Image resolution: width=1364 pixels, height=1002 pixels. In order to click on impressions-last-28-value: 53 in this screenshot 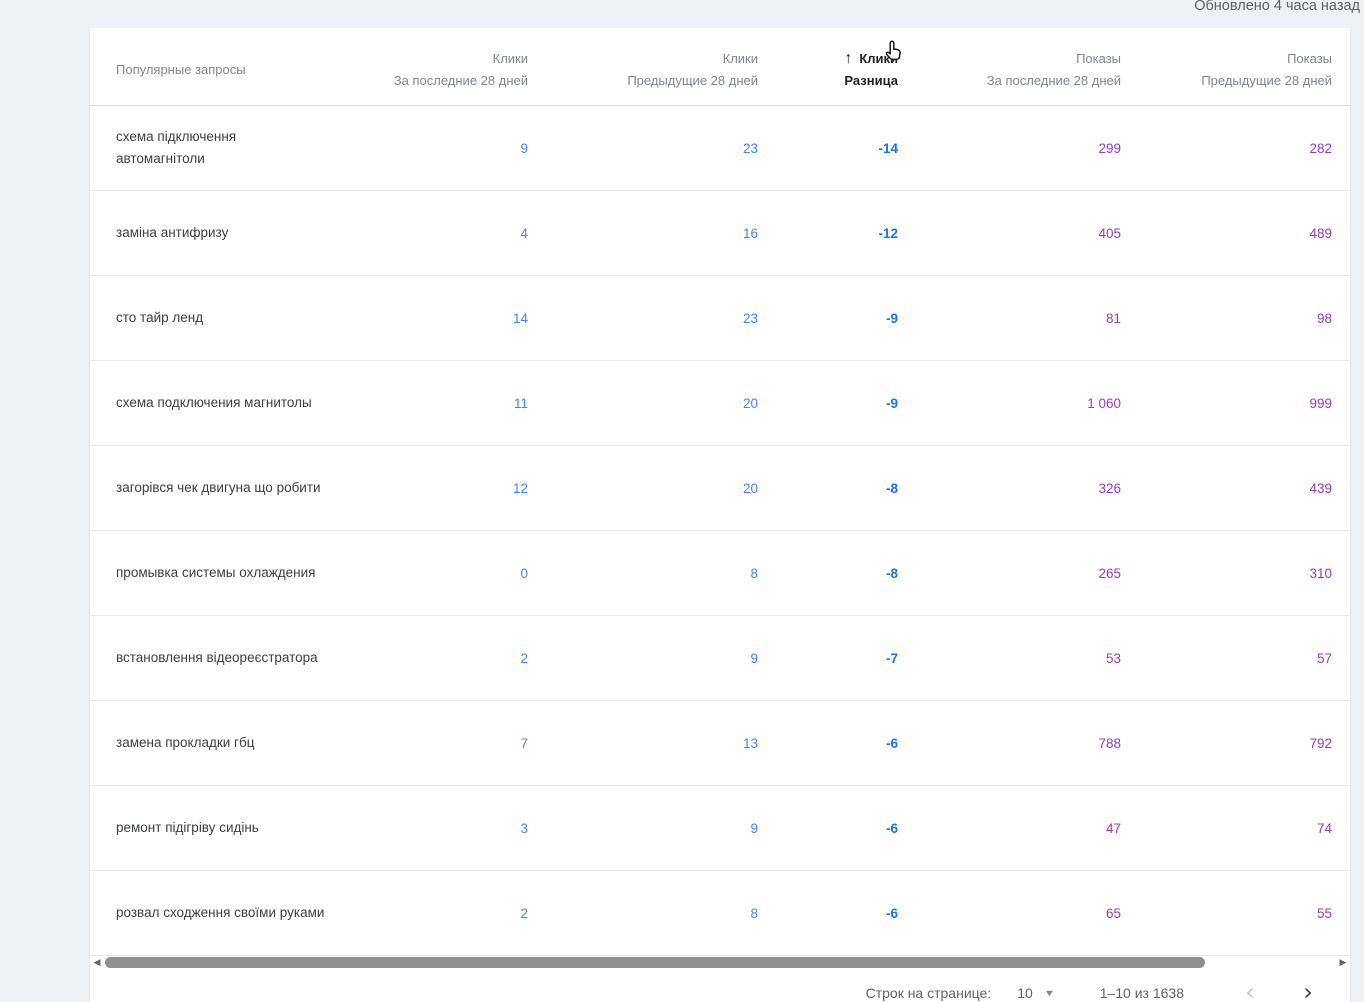, I will do `click(1113, 658)`.